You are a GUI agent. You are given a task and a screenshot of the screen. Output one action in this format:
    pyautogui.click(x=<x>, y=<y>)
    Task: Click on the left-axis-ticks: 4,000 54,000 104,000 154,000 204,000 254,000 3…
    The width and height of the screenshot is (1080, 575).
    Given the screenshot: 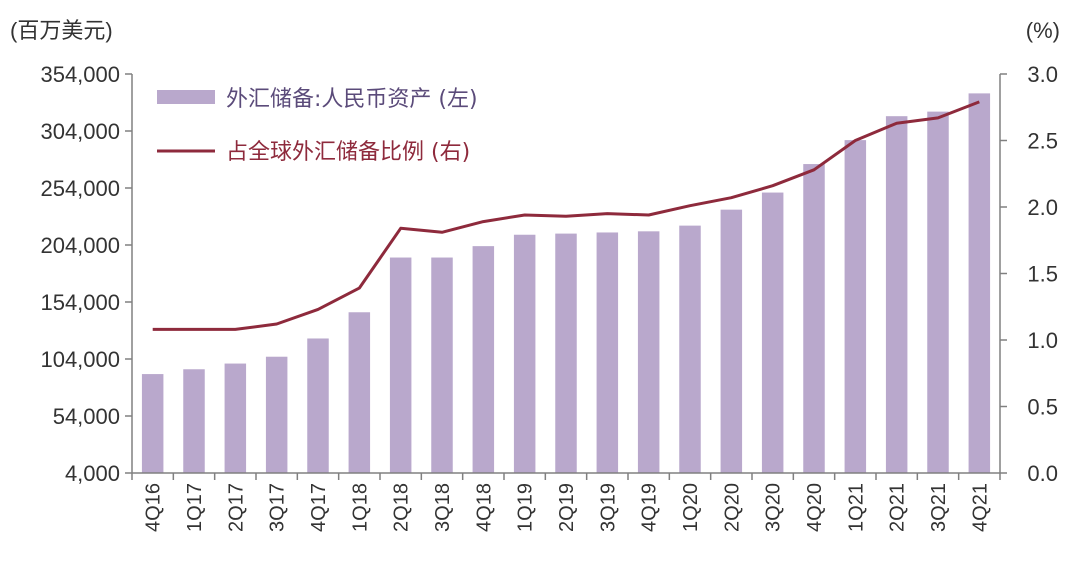 What is the action you would take?
    pyautogui.click(x=86, y=274)
    